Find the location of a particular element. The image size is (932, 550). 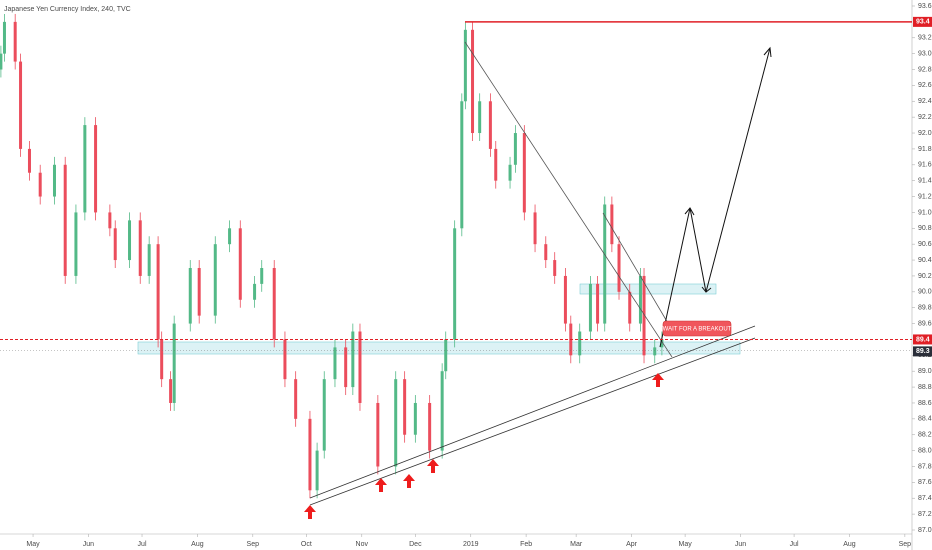

trend-line is located at coordinates (532, 421).